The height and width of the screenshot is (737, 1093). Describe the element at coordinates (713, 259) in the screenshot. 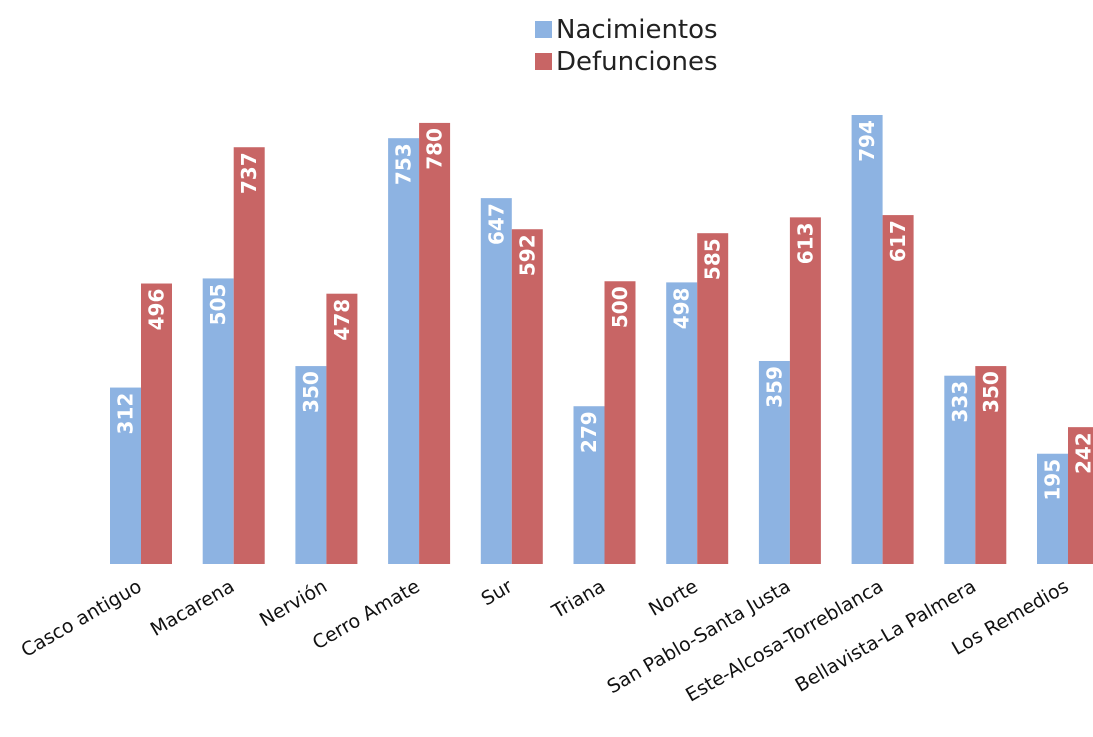

I see `data-label-defunciones-norte: 585` at that location.